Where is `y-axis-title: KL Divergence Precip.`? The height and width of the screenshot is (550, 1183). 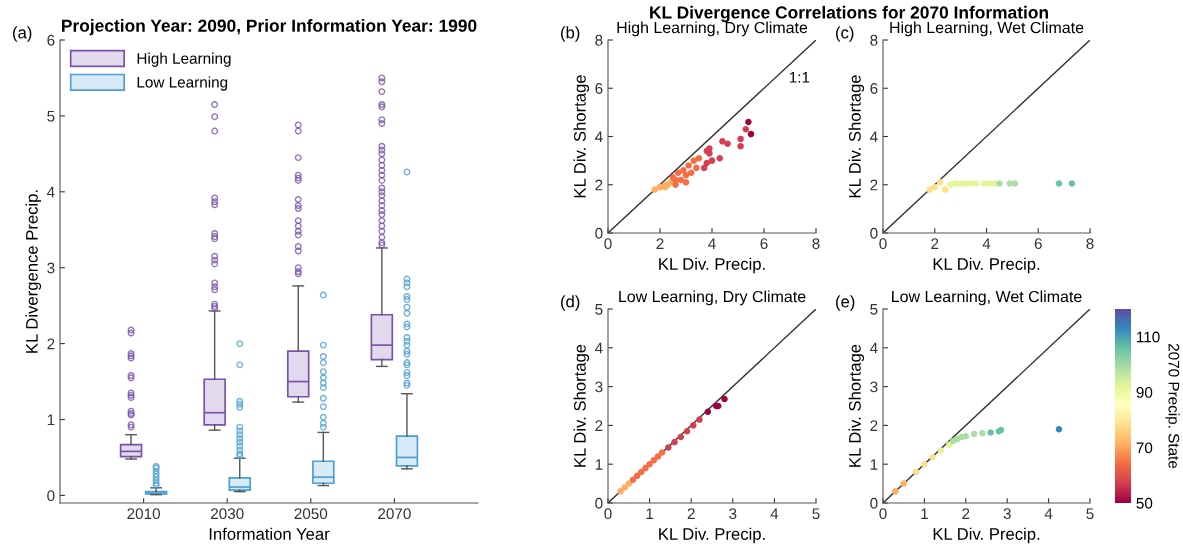
y-axis-title: KL Divergence Precip. is located at coordinates (33, 271).